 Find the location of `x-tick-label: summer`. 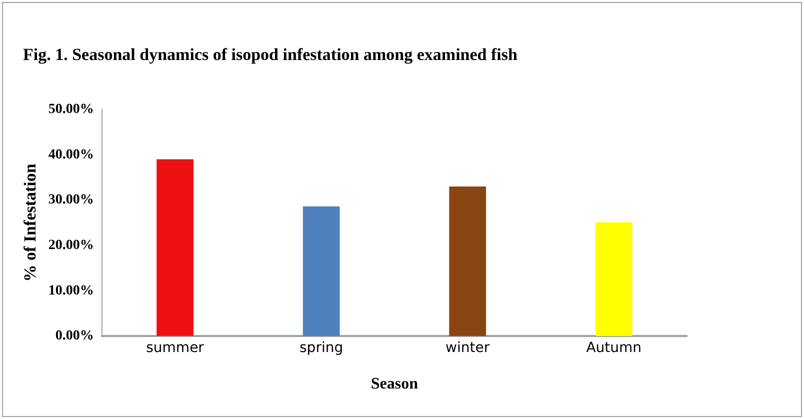

x-tick-label: summer is located at coordinates (175, 348).